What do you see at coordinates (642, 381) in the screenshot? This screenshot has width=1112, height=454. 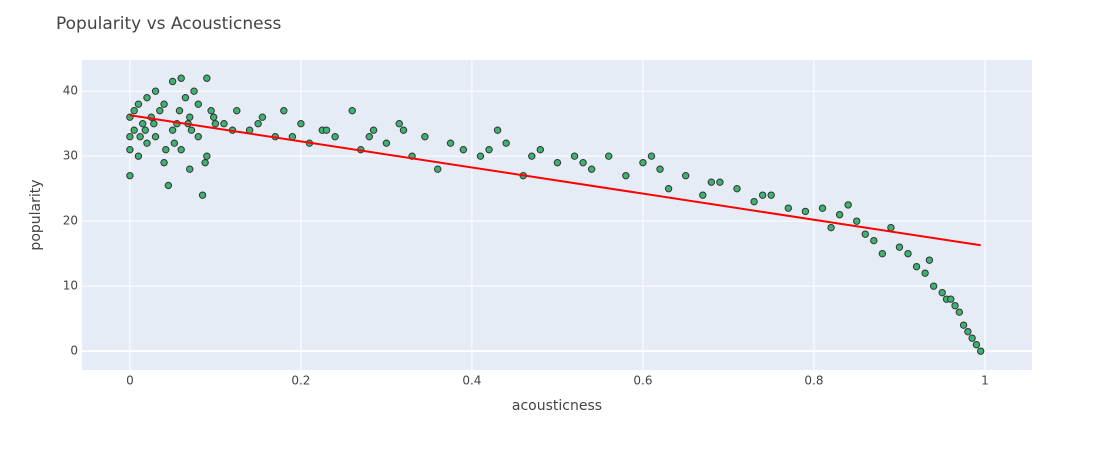 I see `x-tick-label: 0.6` at bounding box center [642, 381].